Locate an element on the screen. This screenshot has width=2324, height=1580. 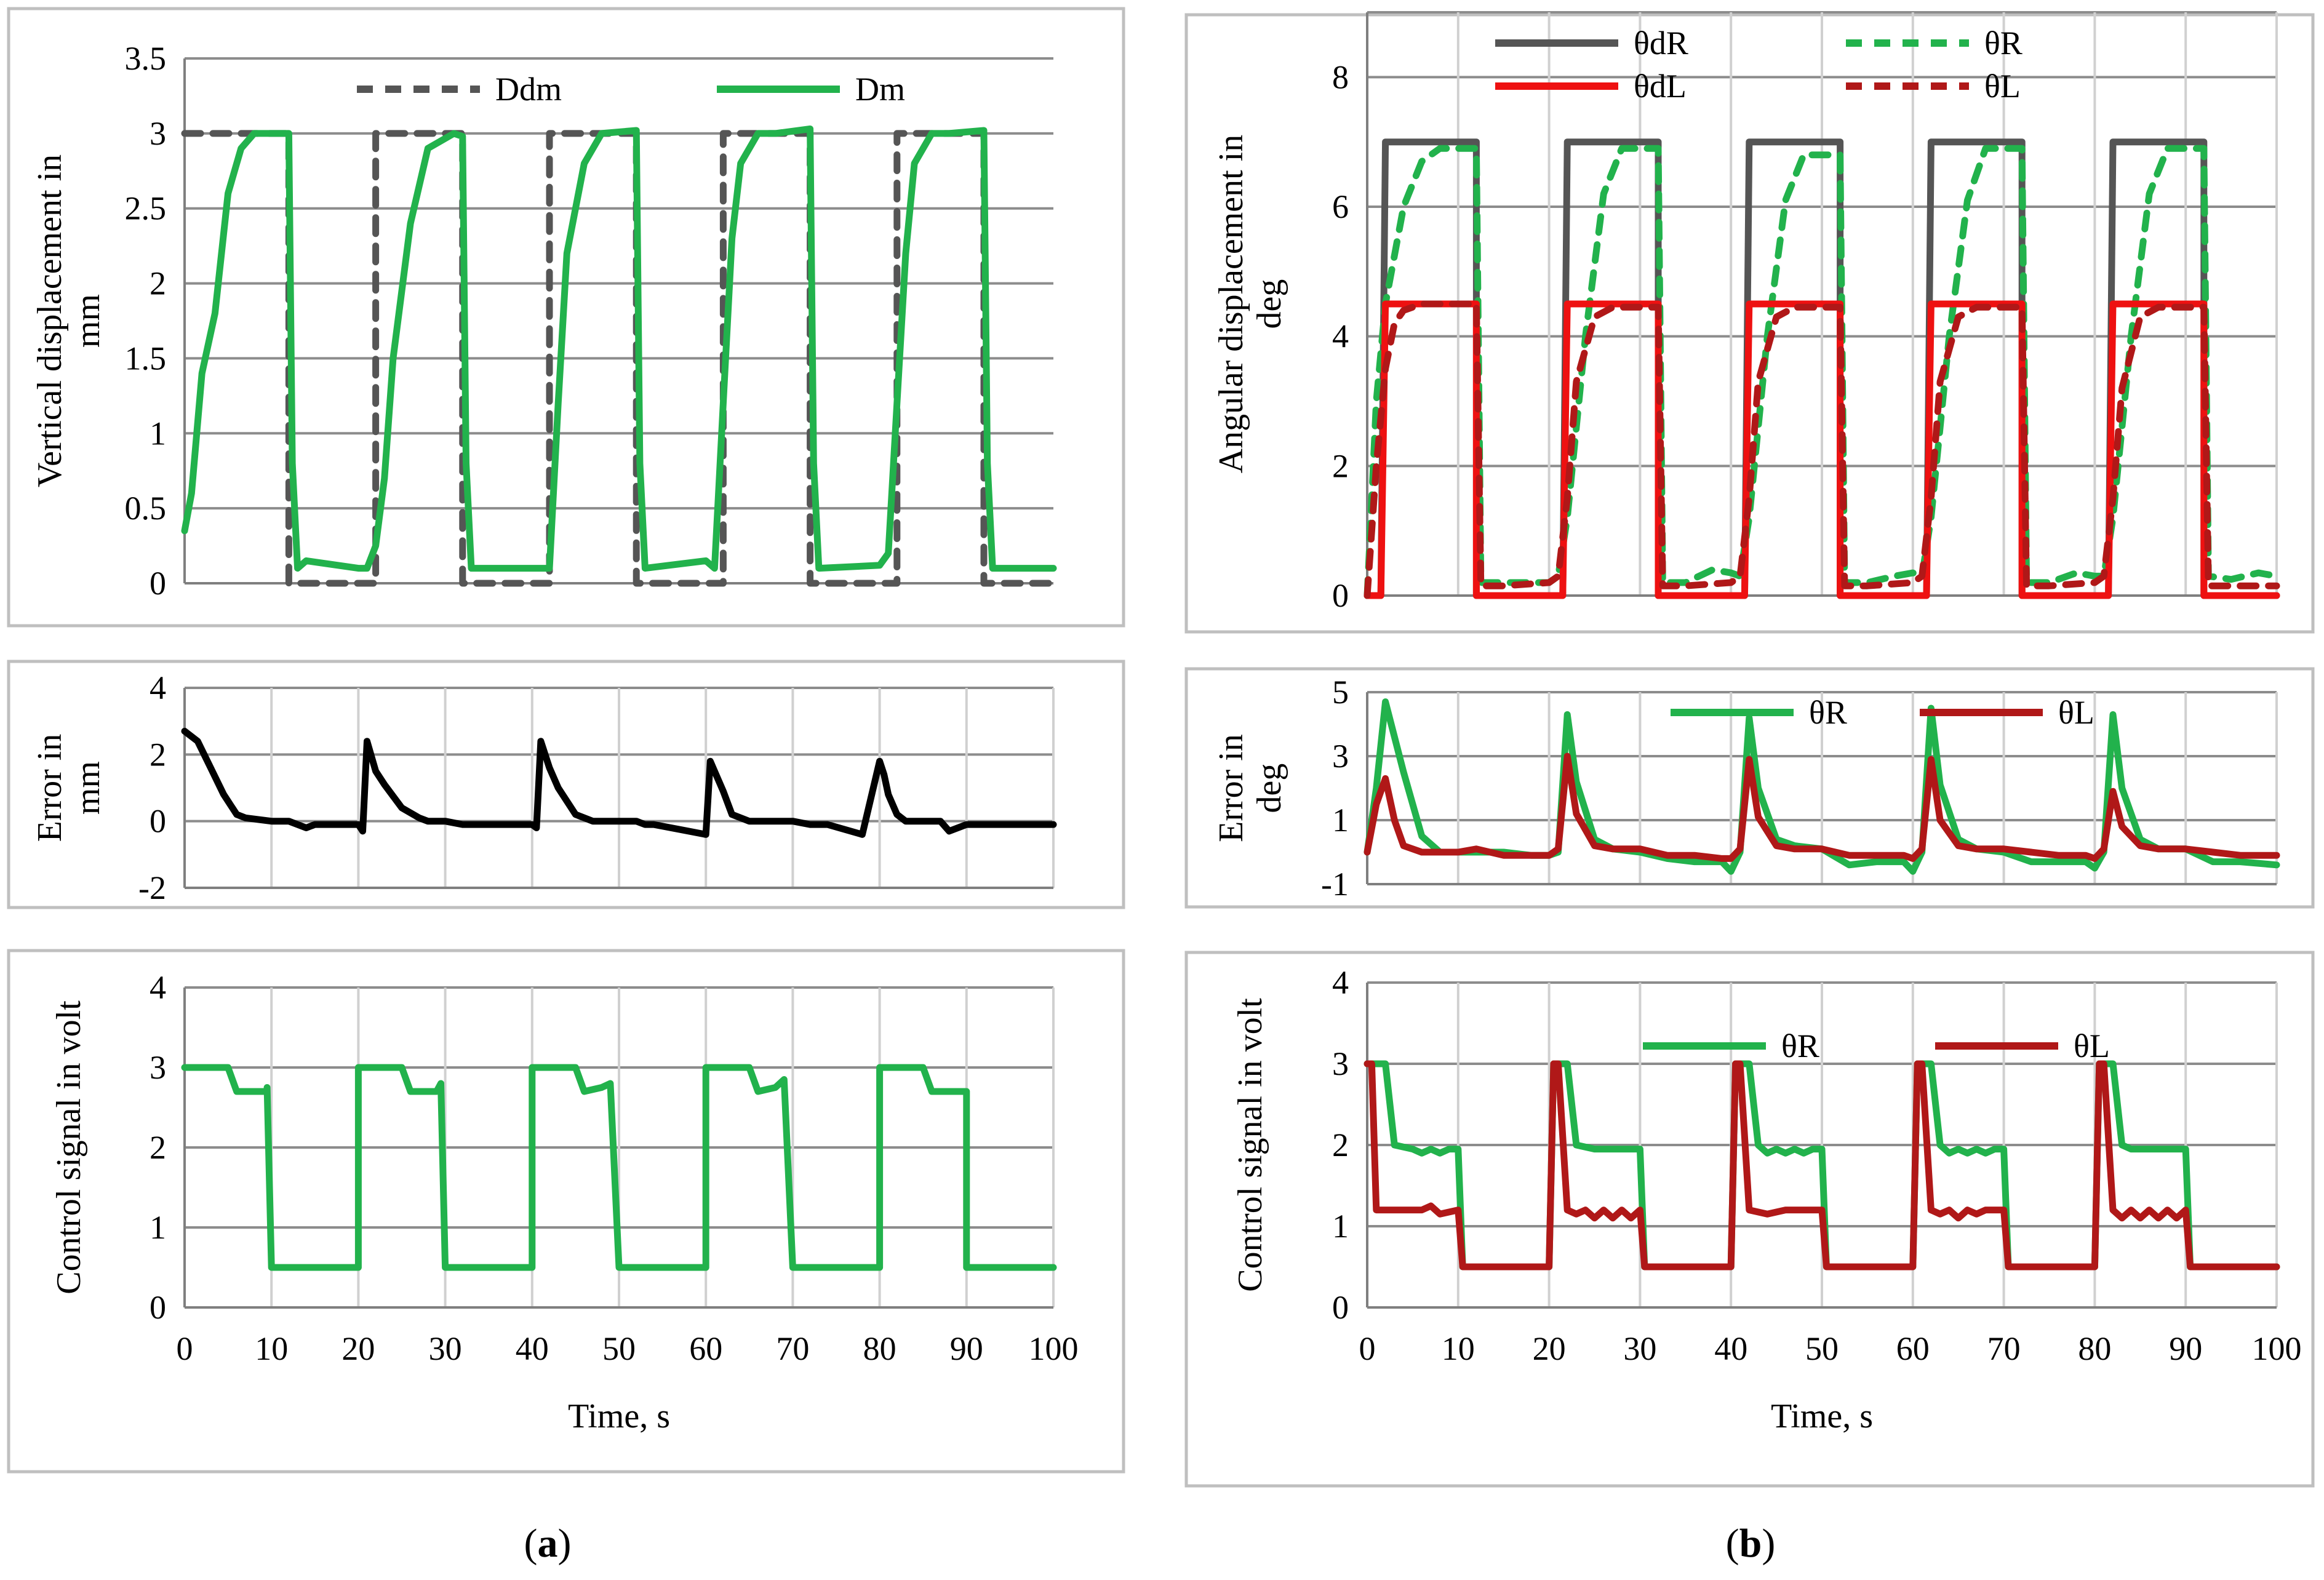
ytick-label-a1: 3 is located at coordinates (158, 133).